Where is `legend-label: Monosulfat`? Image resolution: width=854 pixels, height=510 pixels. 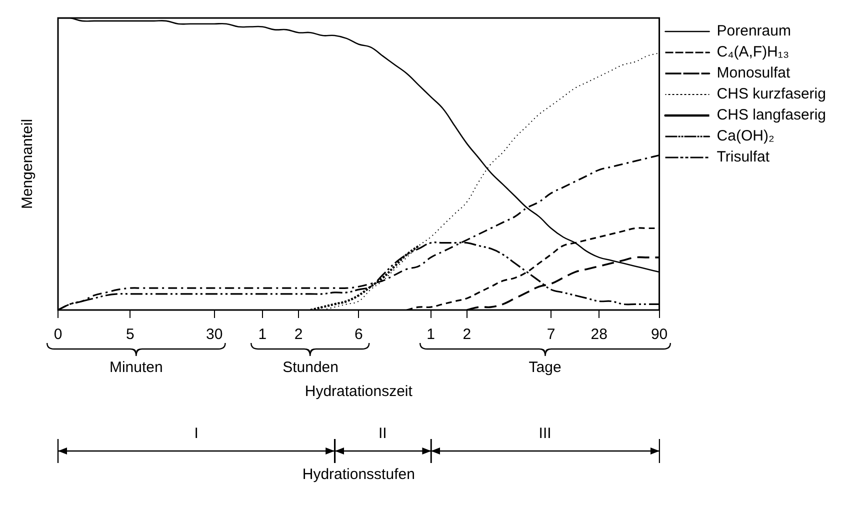
legend-label: Monosulfat is located at coordinates (753, 73).